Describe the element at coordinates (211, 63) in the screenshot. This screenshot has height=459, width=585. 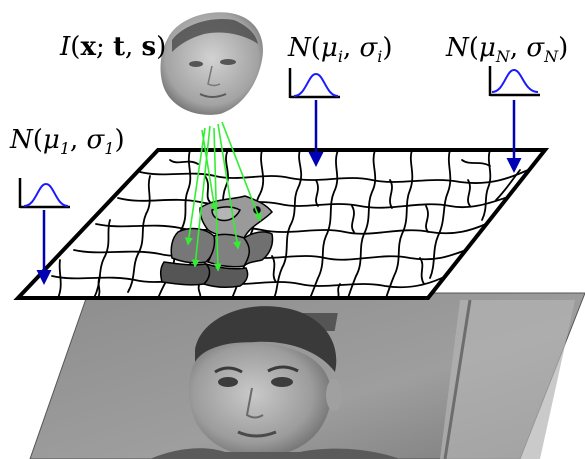
I see `face-template-image` at that location.